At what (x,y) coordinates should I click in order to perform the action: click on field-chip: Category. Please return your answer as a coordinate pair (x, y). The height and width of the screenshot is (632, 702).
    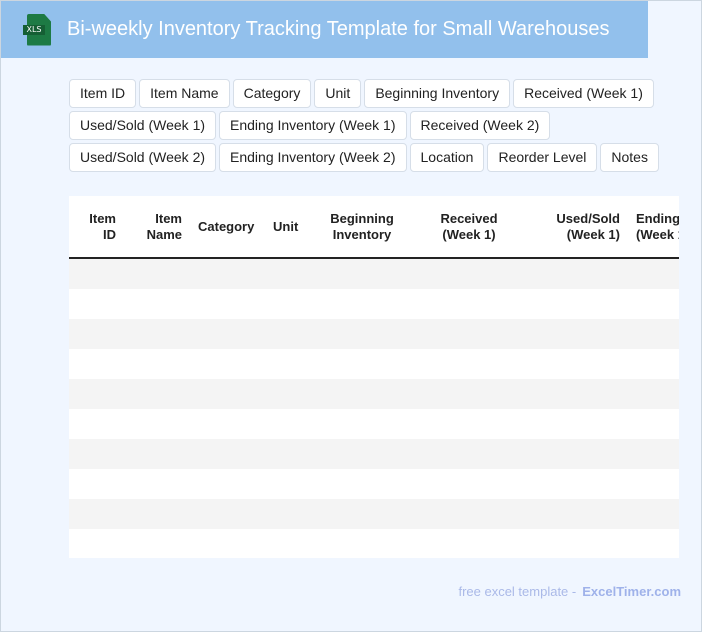
    Looking at the image, I should click on (272, 93).